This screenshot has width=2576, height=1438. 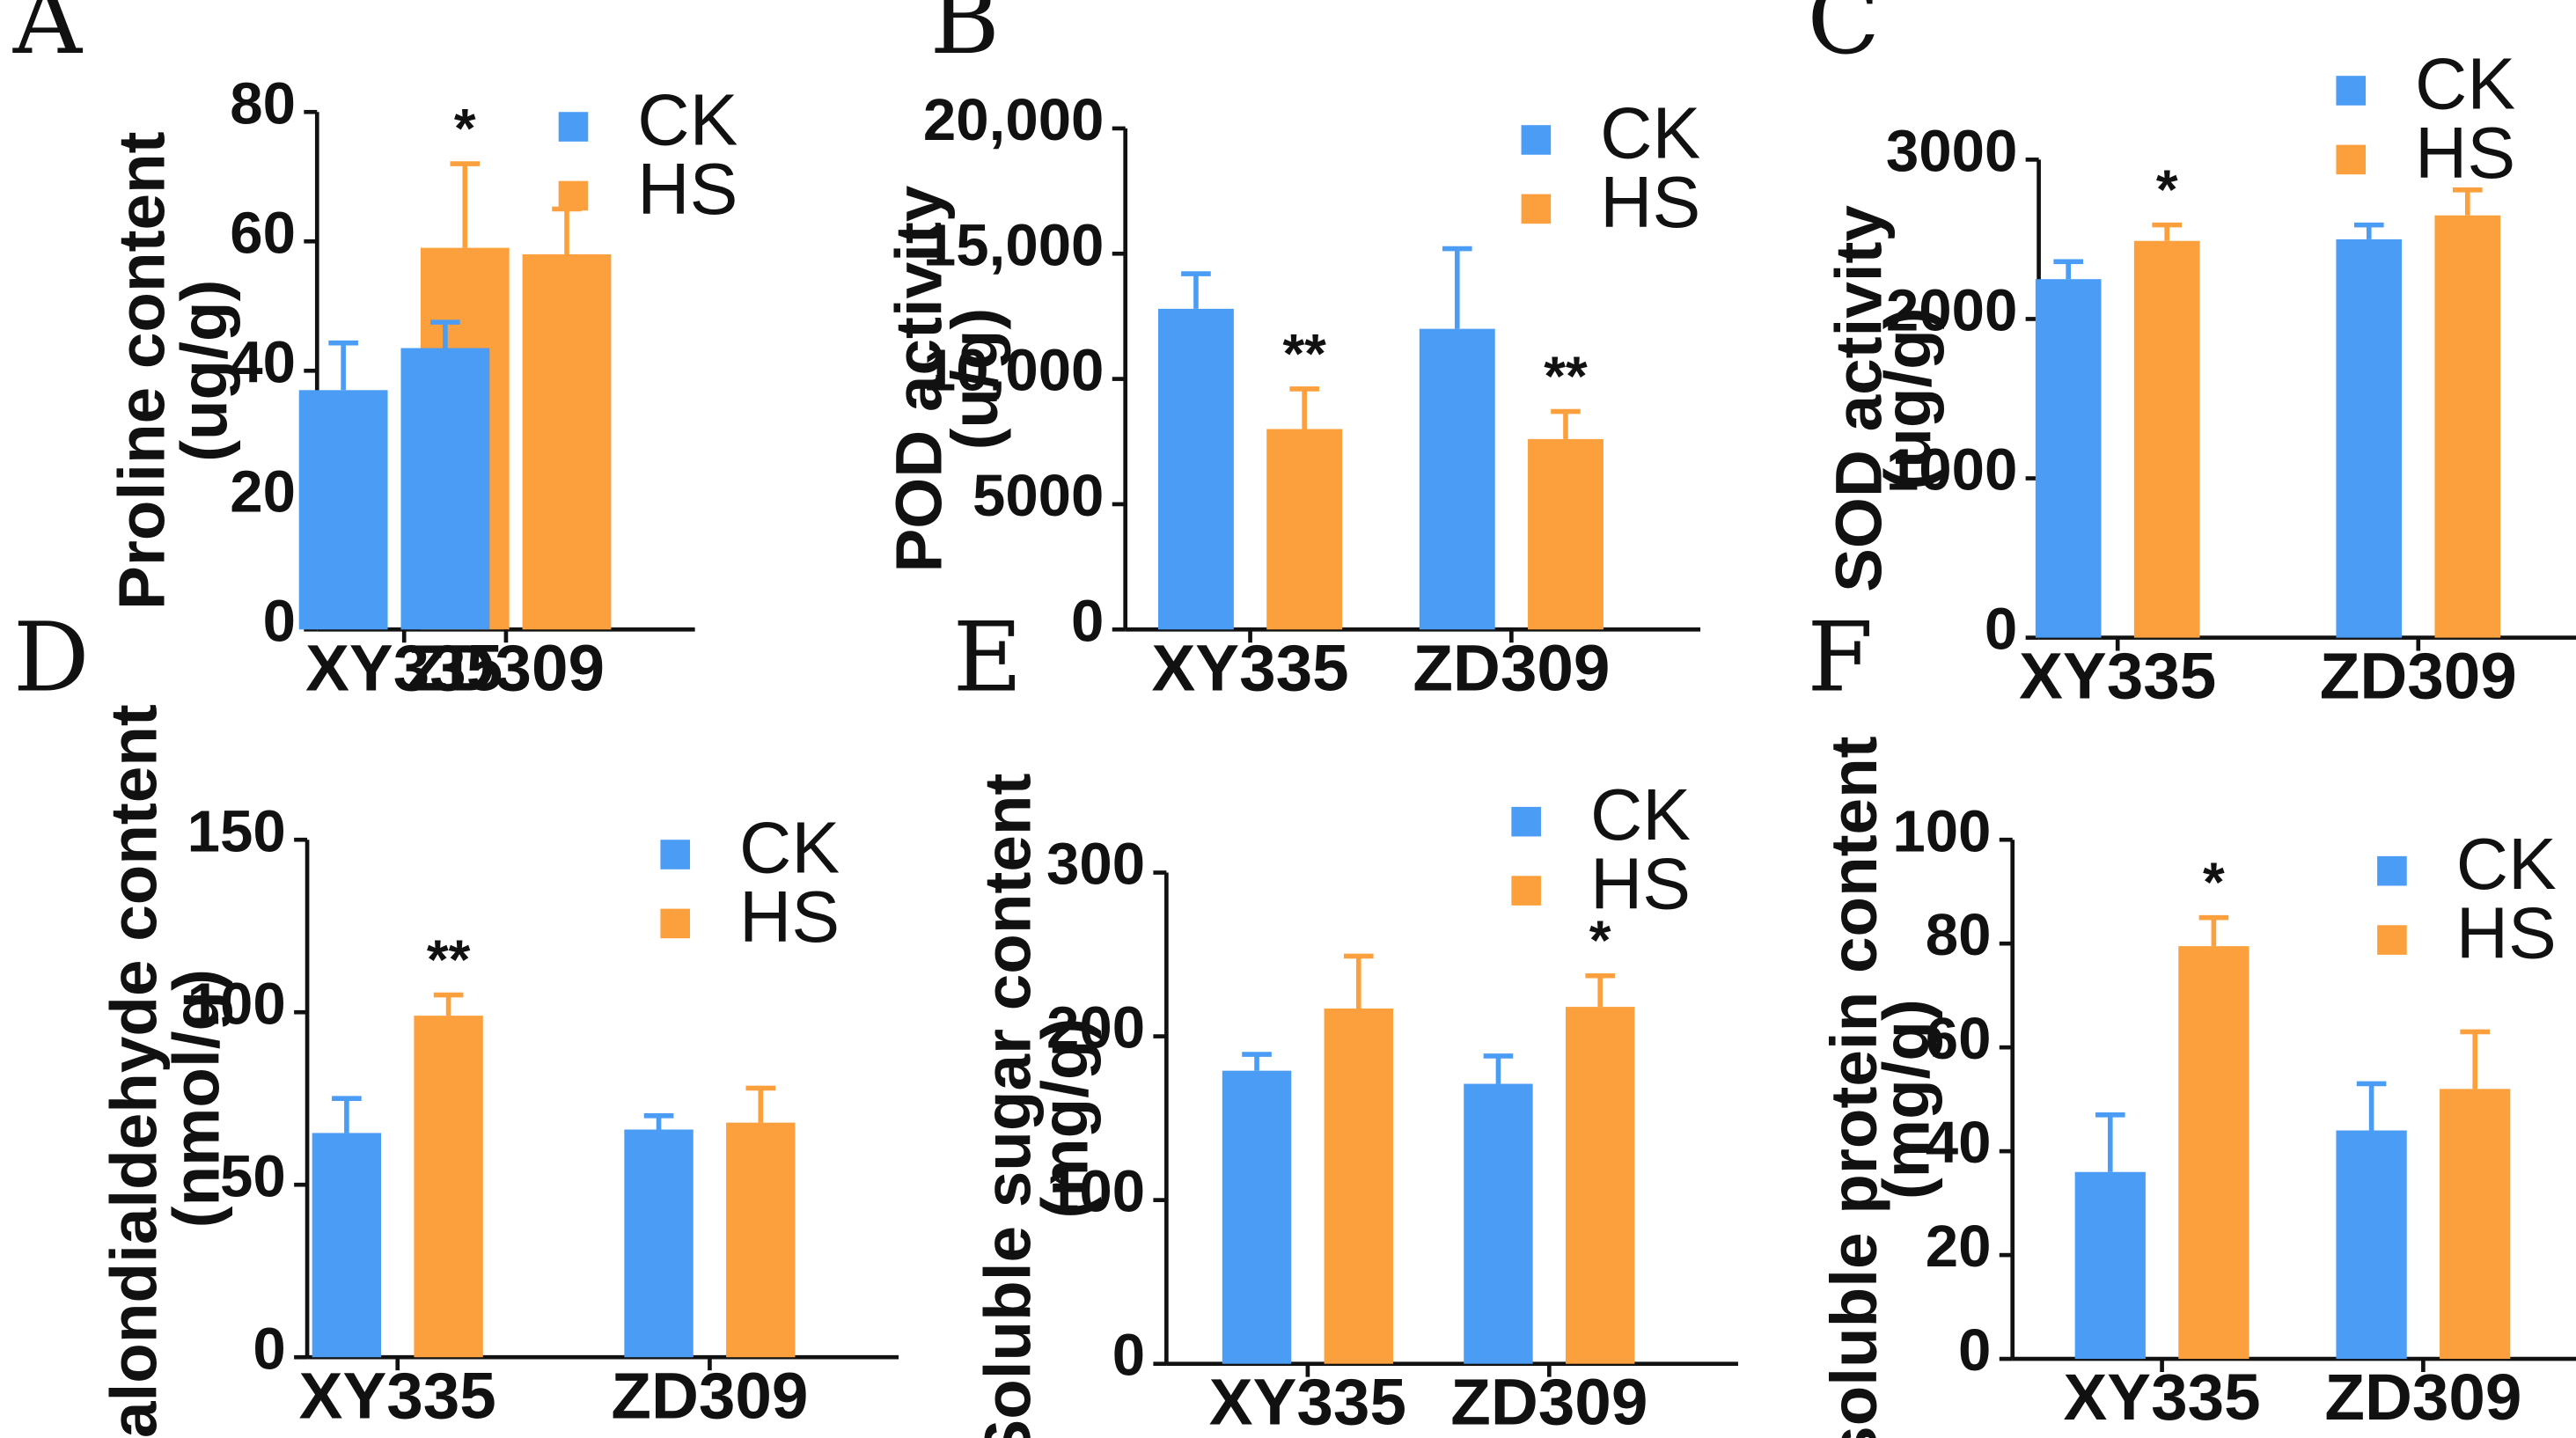 I want to click on y-tick-label: 200, so click(x=1095, y=1028).